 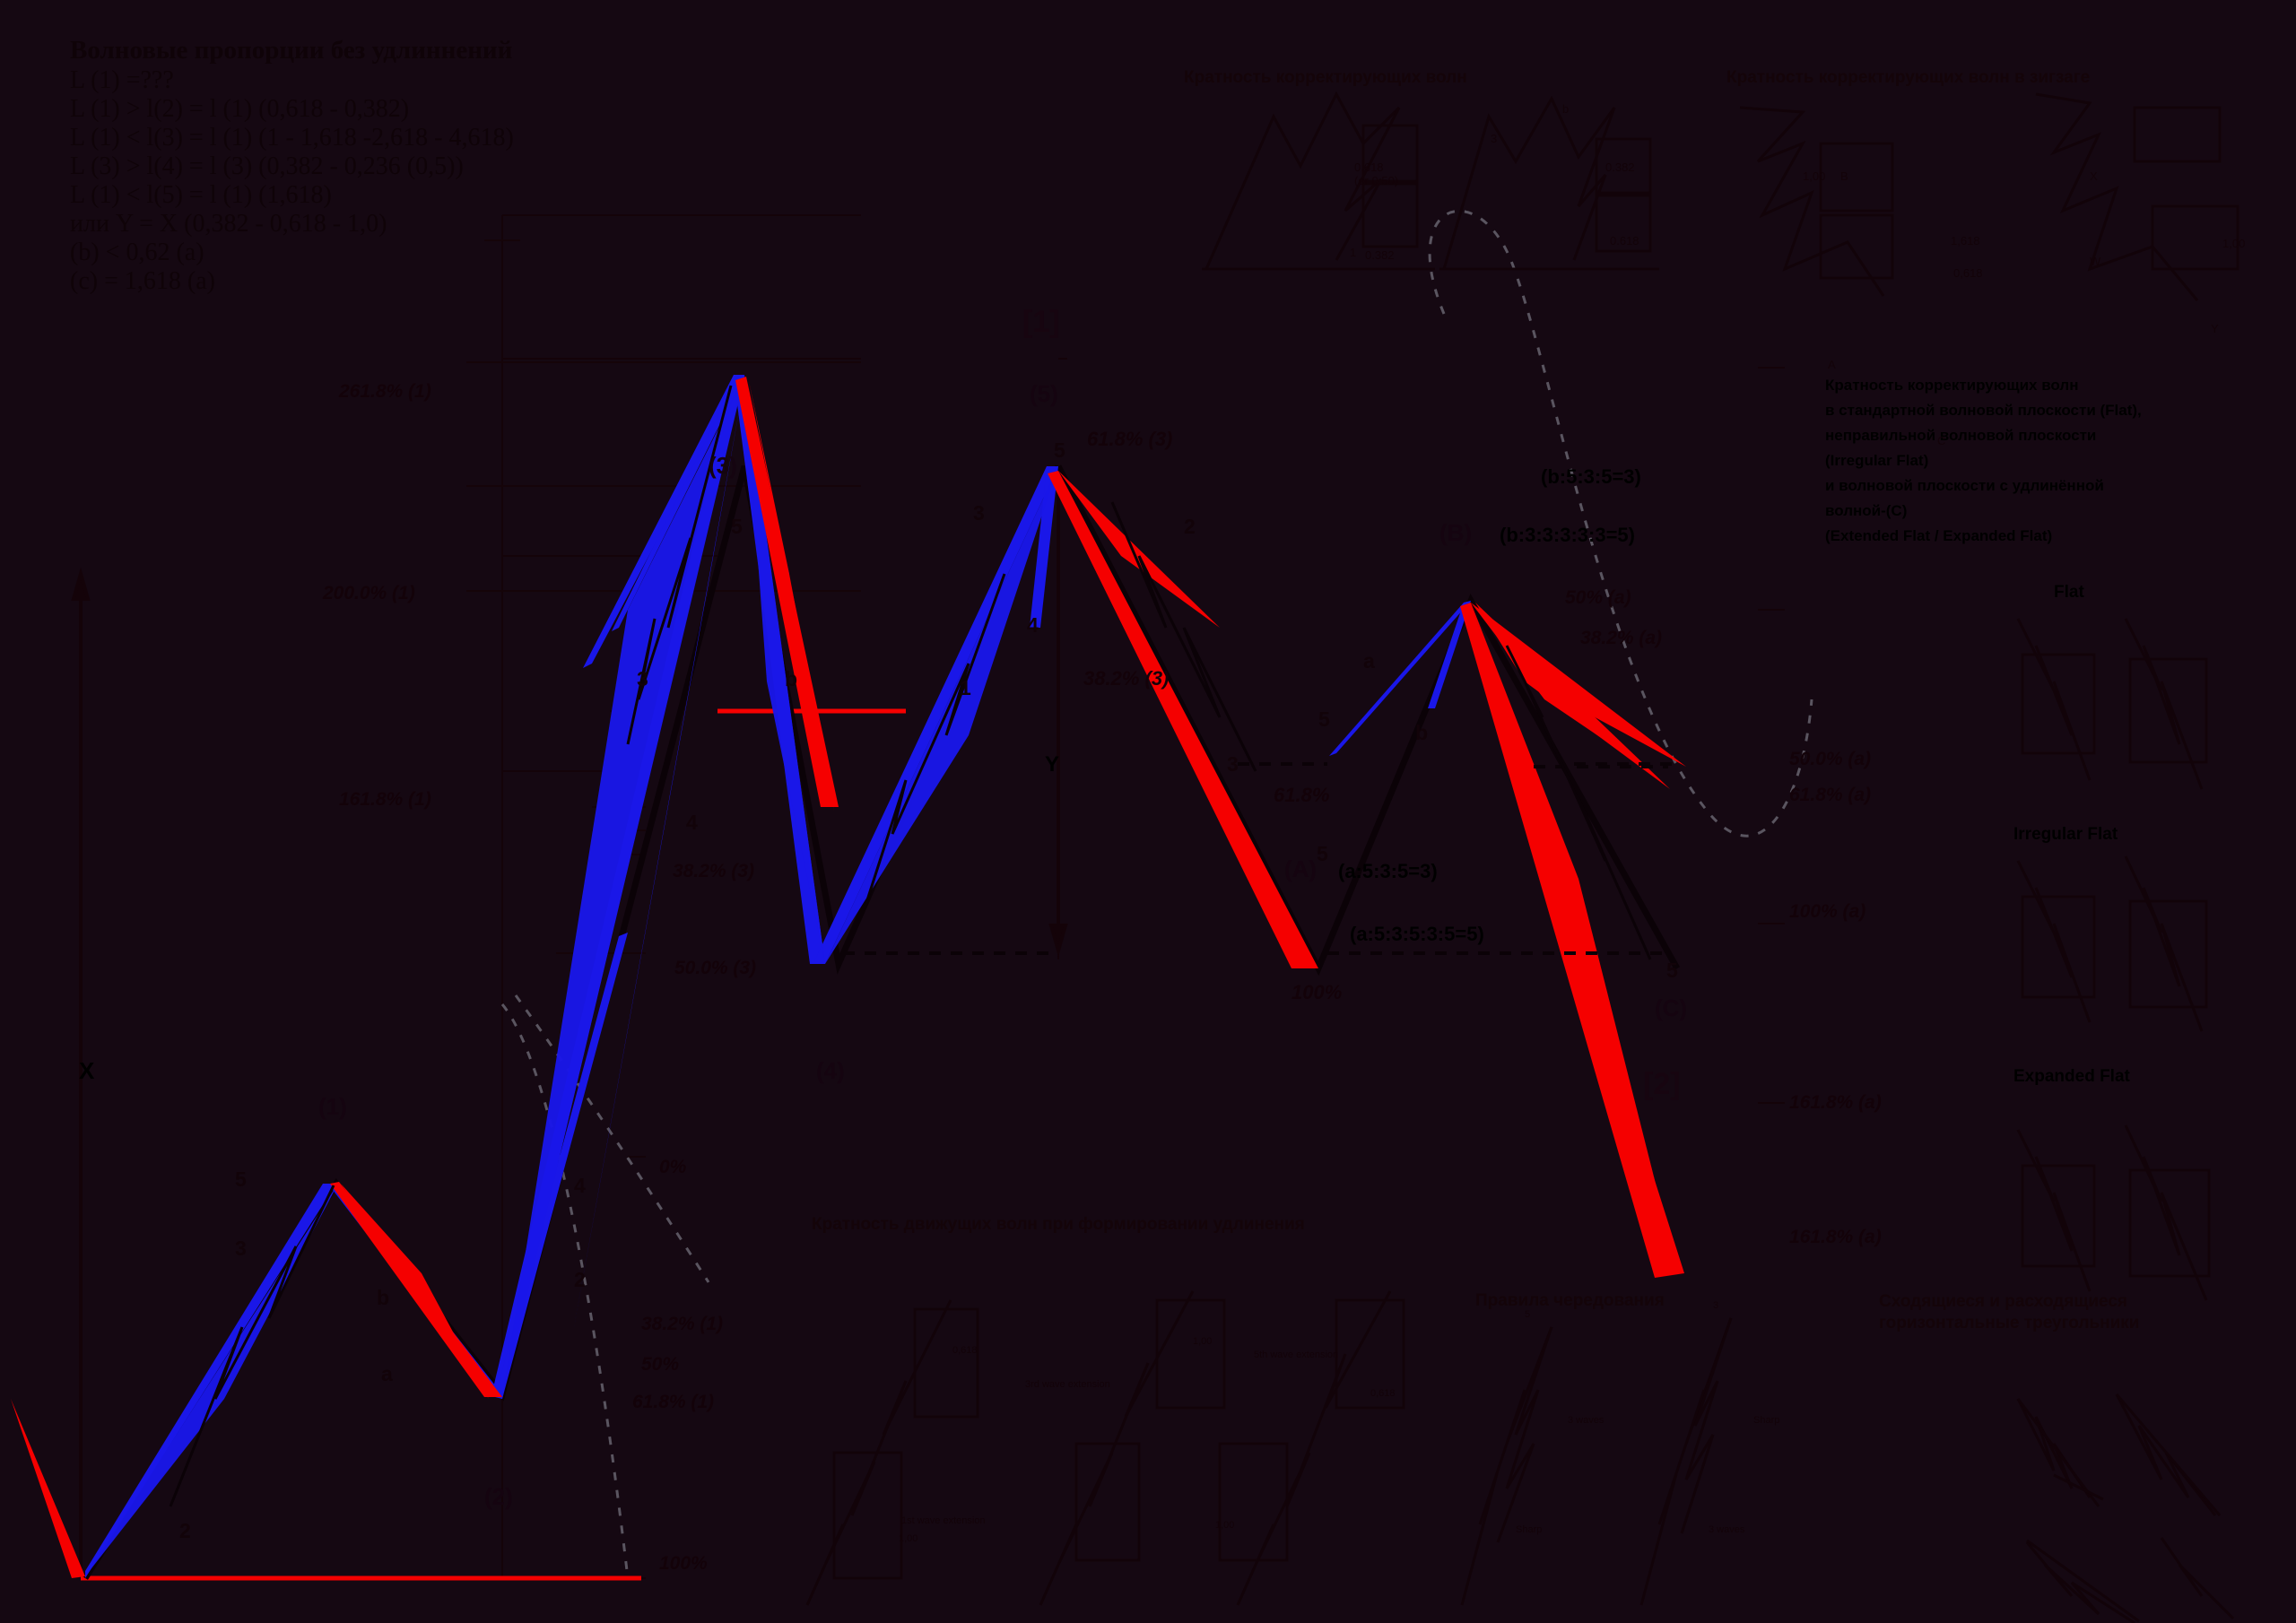 I want to click on subwave-3c: 3, so click(x=979, y=513).